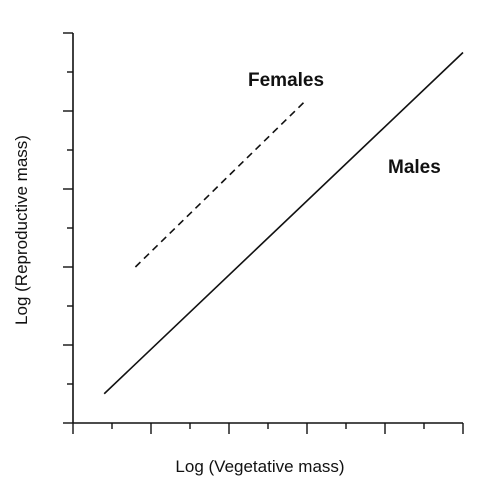  What do you see at coordinates (286, 80) in the screenshot?
I see `series-label-females: Females` at bounding box center [286, 80].